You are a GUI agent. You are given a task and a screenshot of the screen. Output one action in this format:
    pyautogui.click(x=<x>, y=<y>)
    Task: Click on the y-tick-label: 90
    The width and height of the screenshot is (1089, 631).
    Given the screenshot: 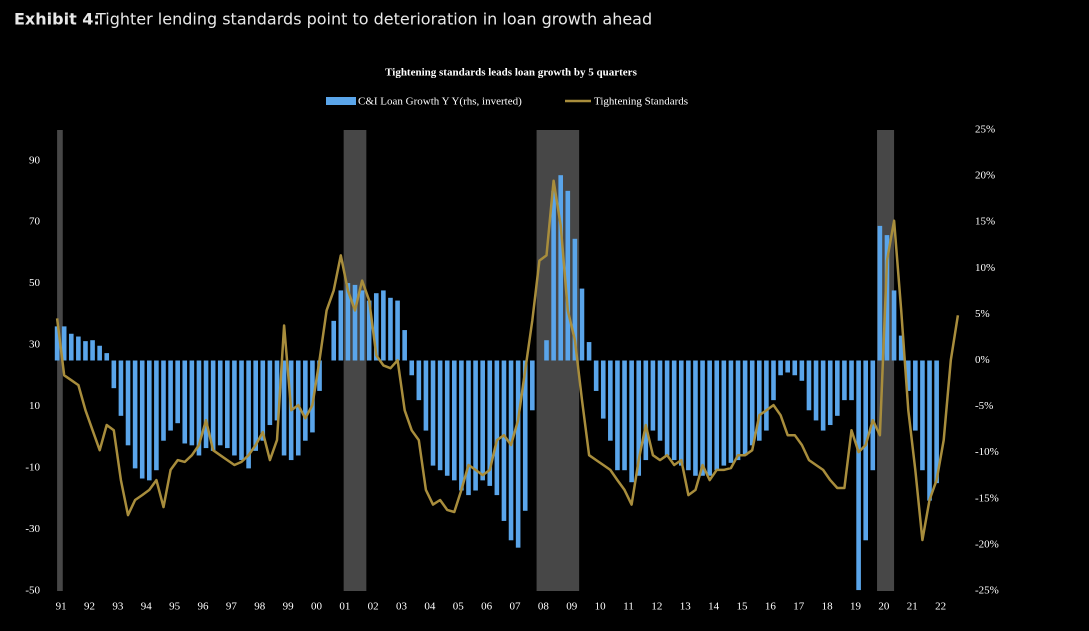 What is the action you would take?
    pyautogui.click(x=35, y=160)
    